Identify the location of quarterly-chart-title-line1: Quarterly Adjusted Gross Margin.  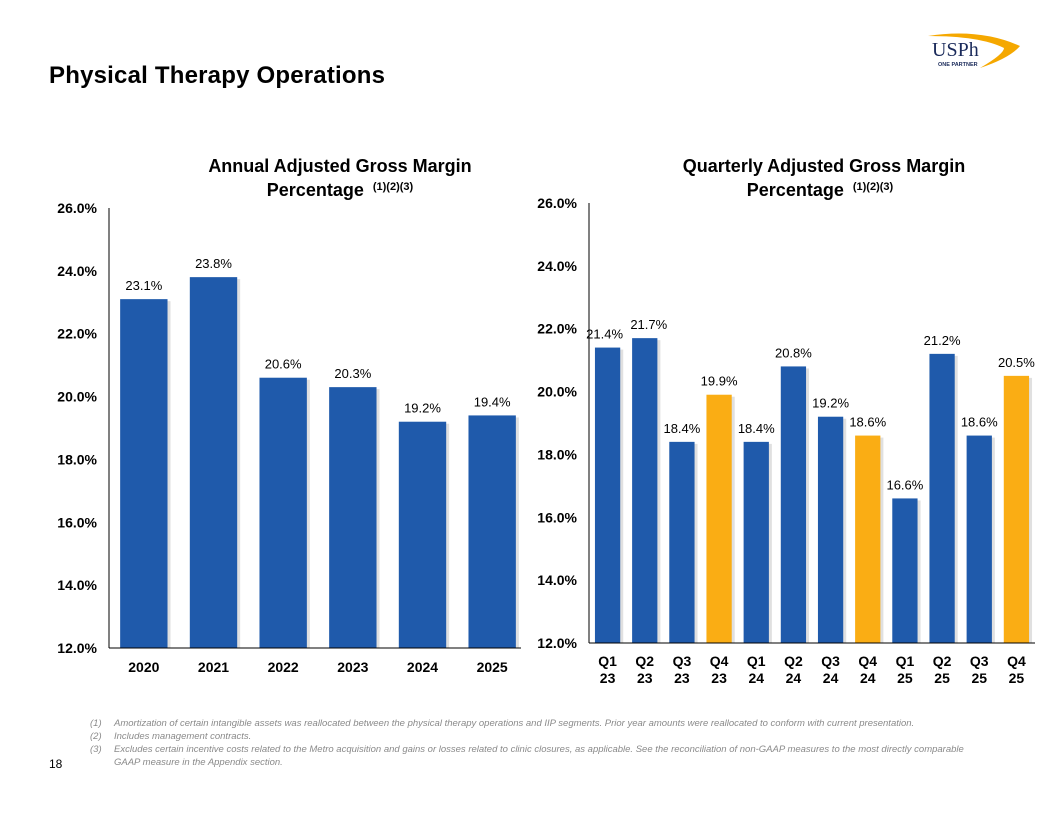
(824, 166).